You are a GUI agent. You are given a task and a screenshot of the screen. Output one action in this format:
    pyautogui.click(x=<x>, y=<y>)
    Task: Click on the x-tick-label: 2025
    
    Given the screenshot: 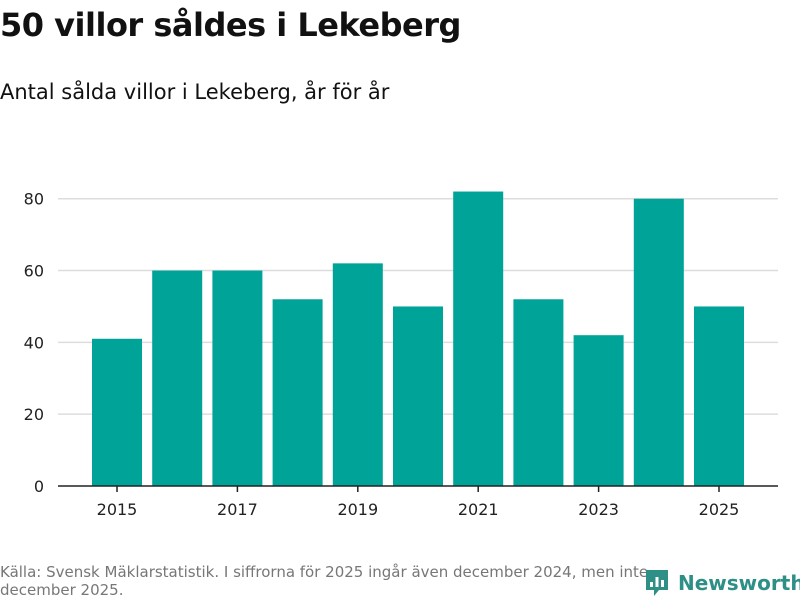 What is the action you would take?
    pyautogui.click(x=719, y=509)
    